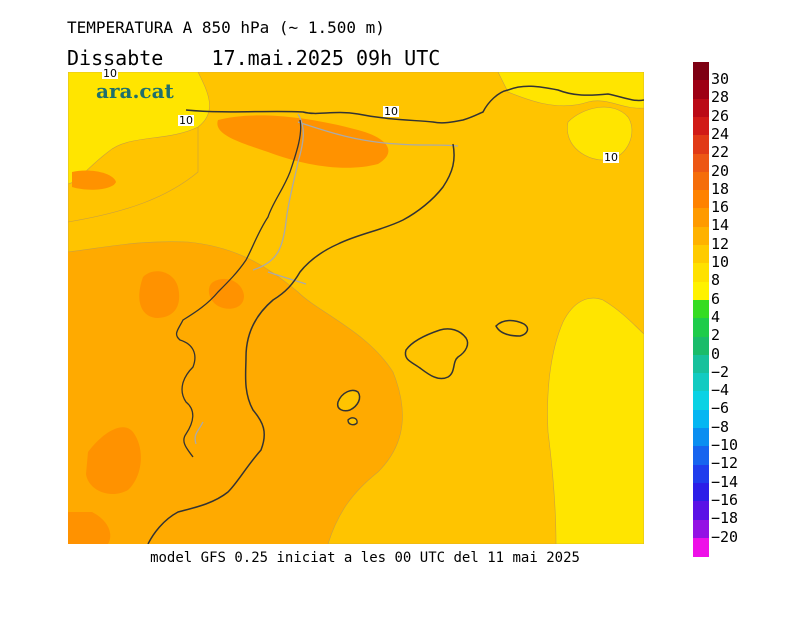 The image size is (800, 617). Describe the element at coordinates (720, 207) in the screenshot. I see `legend-label: 16` at that location.